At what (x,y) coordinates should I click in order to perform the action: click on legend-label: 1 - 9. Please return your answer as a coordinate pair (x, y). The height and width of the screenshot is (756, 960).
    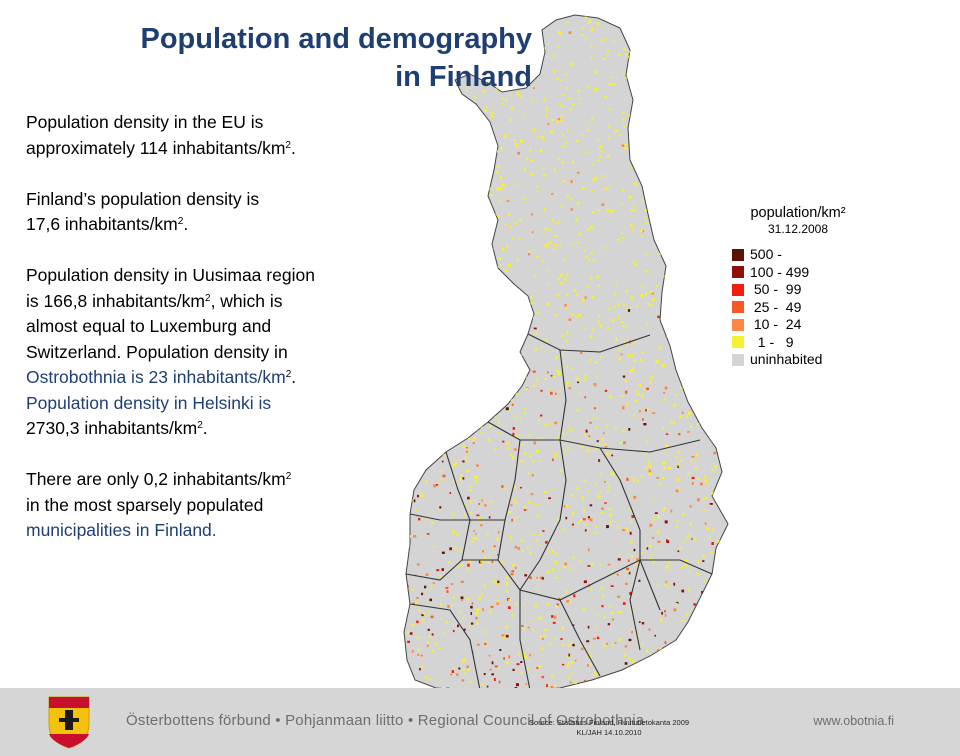
    Looking at the image, I should click on (772, 341).